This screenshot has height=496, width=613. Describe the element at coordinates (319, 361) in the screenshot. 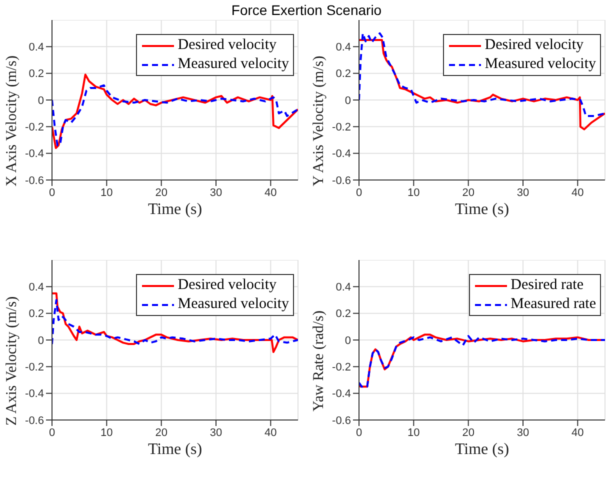

I see `y-axis-title: Yaw Rate (rad/s)` at that location.